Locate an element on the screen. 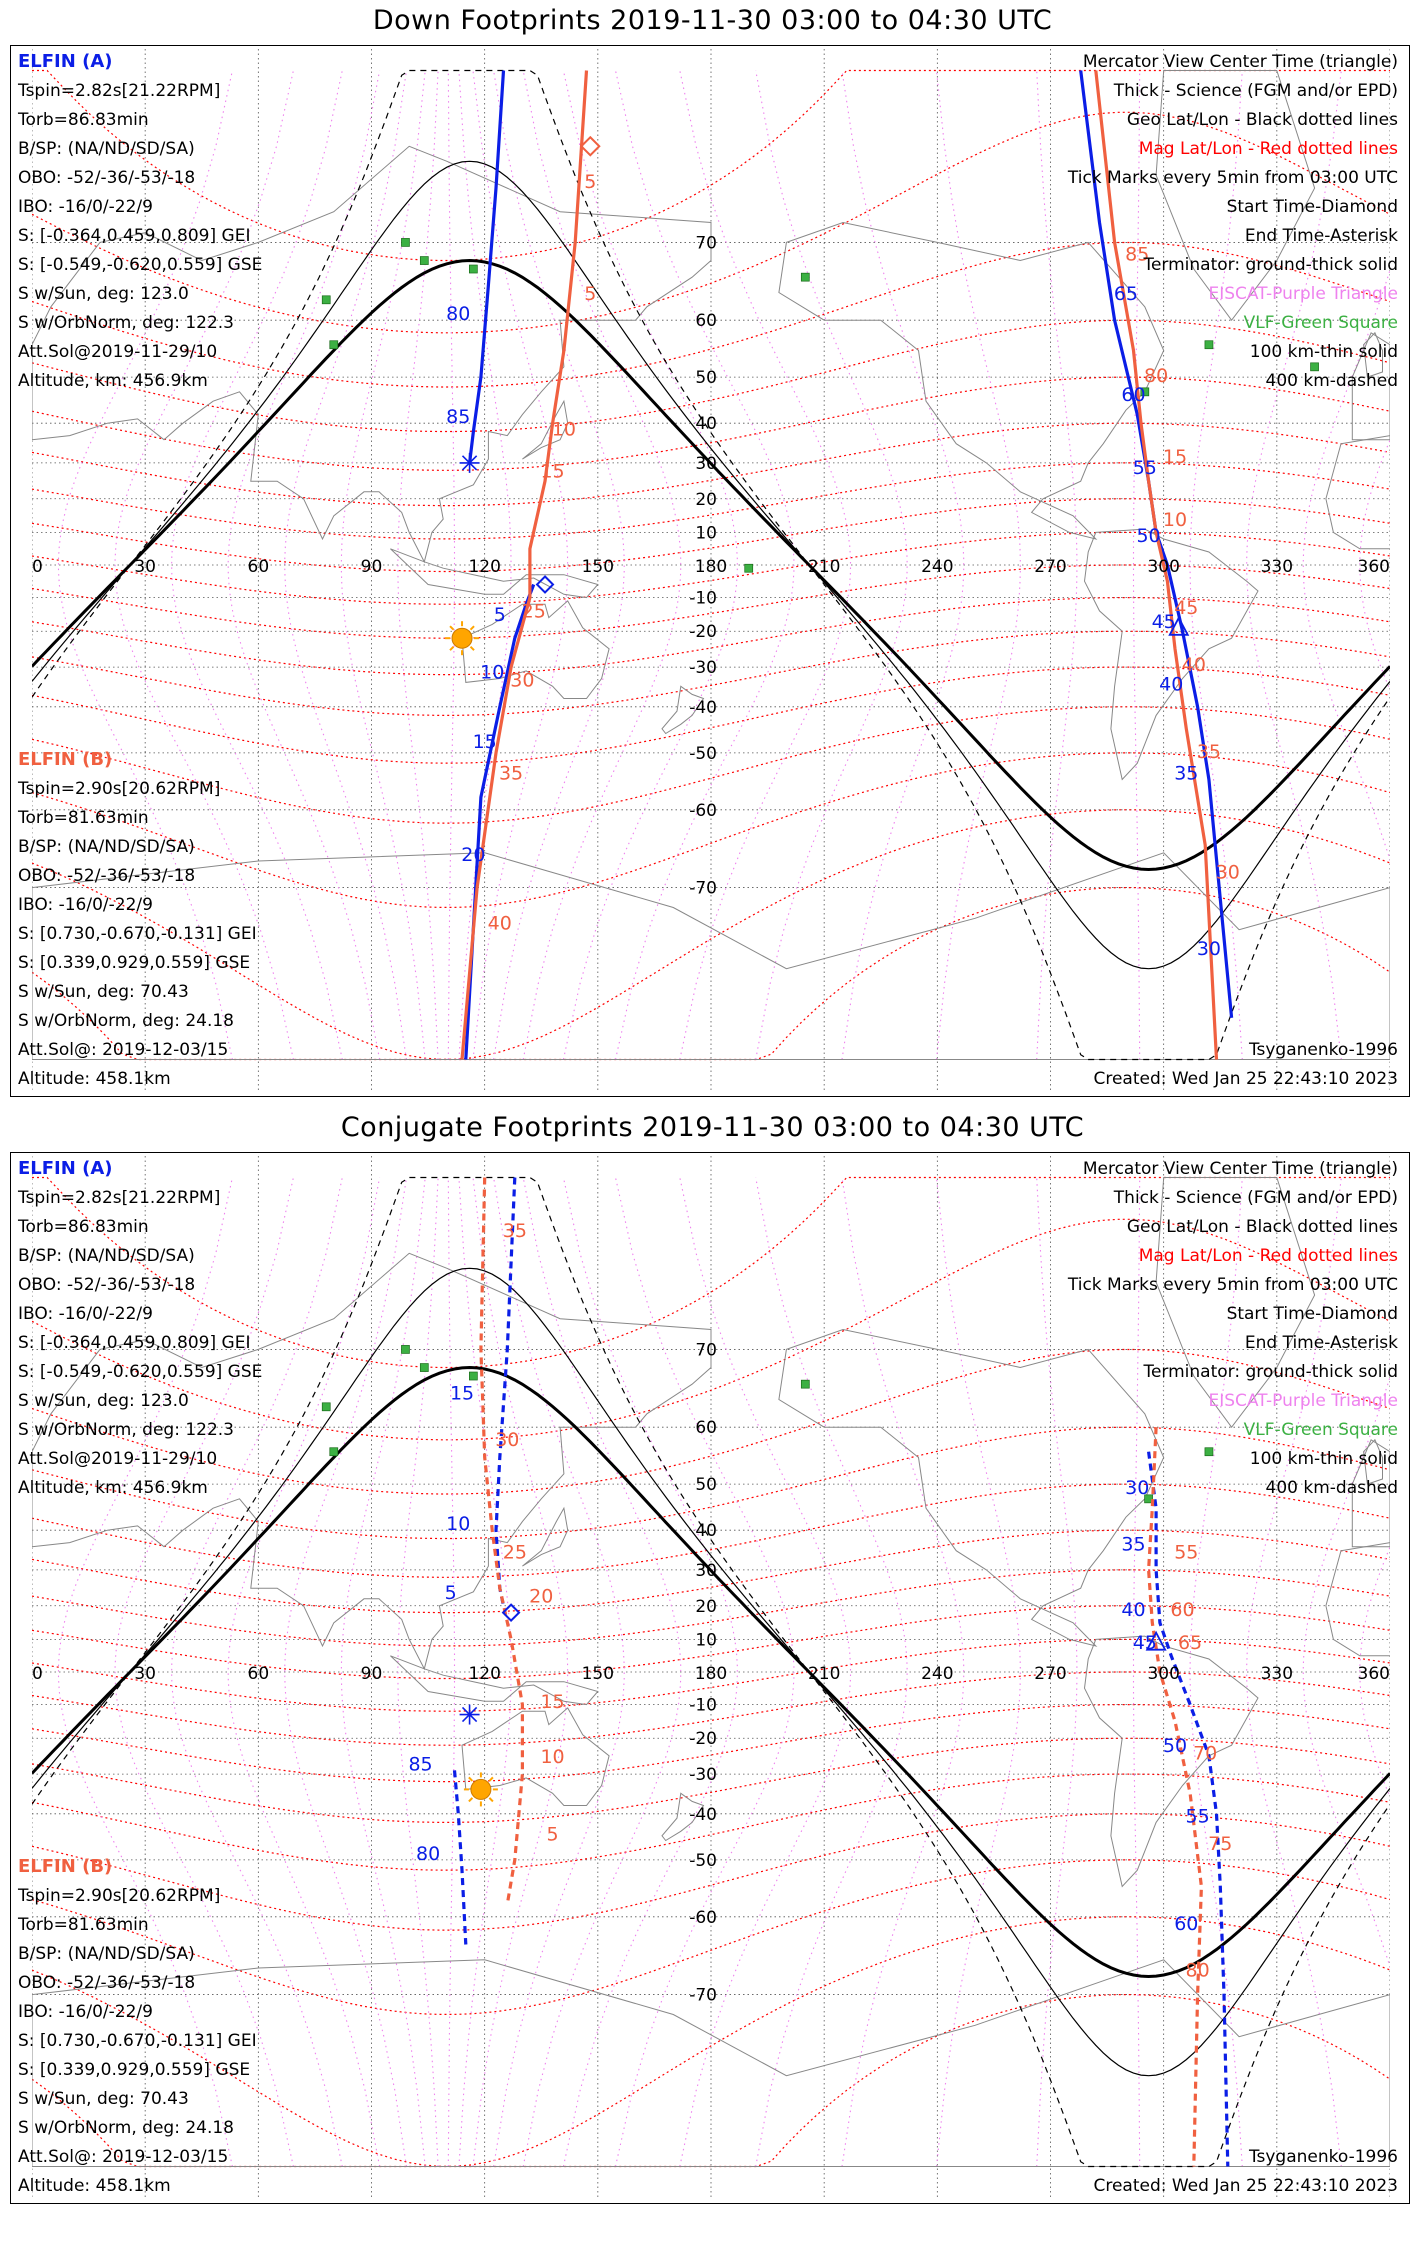 The height and width of the screenshot is (2250, 1425). elfin-b-heading: ELFIN (B) is located at coordinates (65, 1866).